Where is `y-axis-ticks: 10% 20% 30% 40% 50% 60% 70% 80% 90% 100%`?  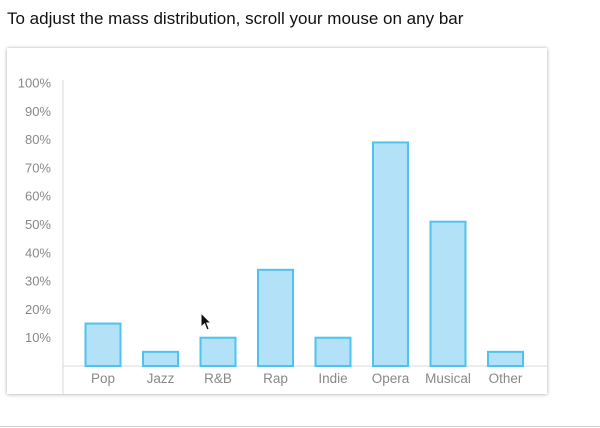 y-axis-ticks: 10% 20% 30% 40% 50% 60% 70% 80% 90% 100% is located at coordinates (35, 211).